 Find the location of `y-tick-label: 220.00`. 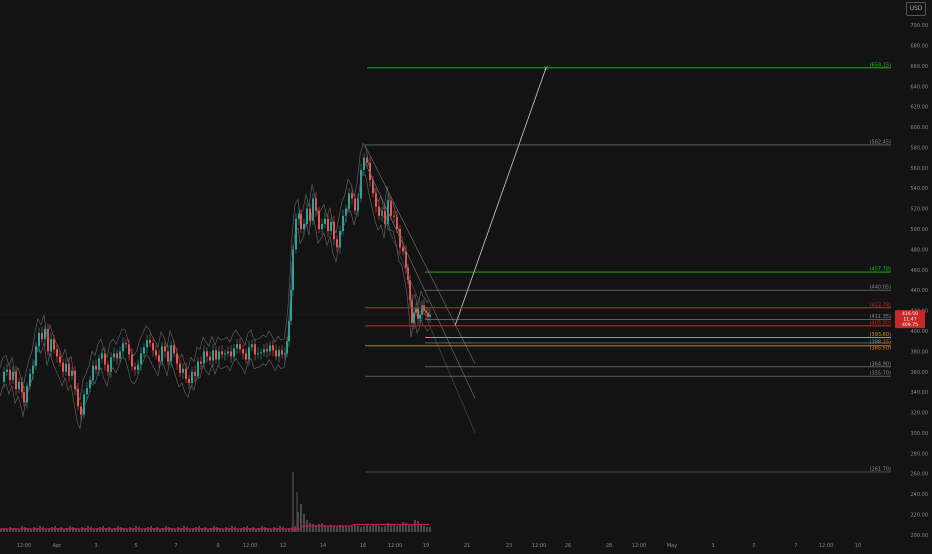

y-tick-label: 220.00 is located at coordinates (920, 516).